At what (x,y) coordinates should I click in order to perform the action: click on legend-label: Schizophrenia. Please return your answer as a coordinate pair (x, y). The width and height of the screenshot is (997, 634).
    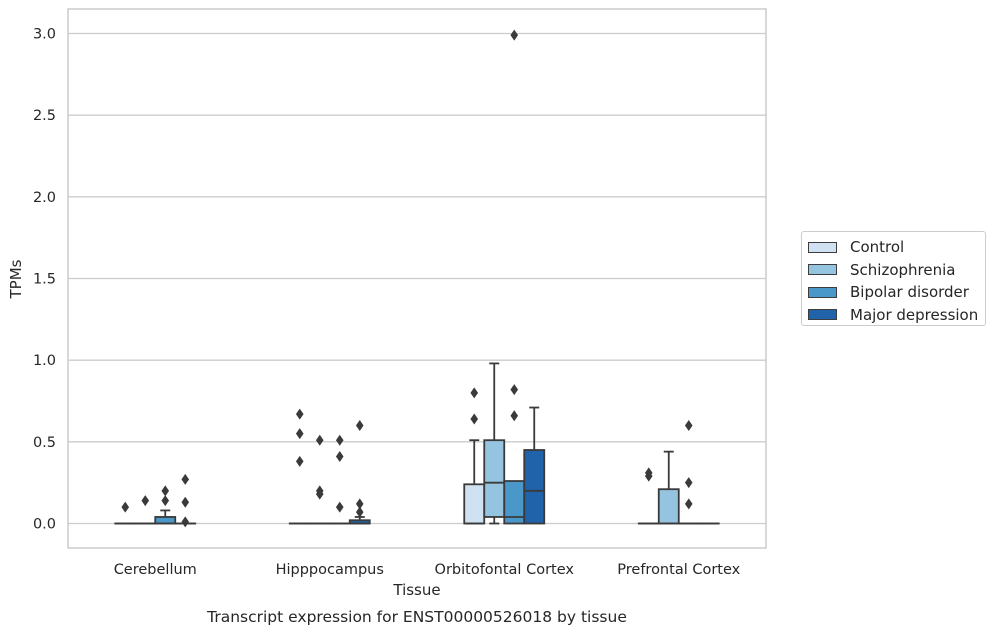
    Looking at the image, I should click on (903, 269).